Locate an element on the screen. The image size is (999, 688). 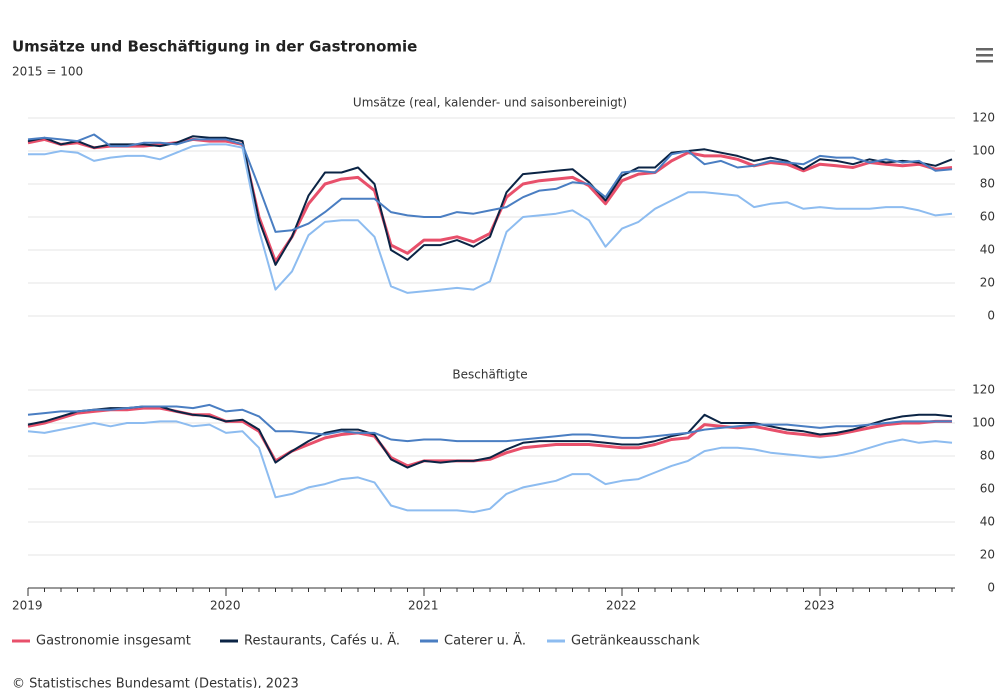
panel-title: Beschäftigte is located at coordinates (489, 375).